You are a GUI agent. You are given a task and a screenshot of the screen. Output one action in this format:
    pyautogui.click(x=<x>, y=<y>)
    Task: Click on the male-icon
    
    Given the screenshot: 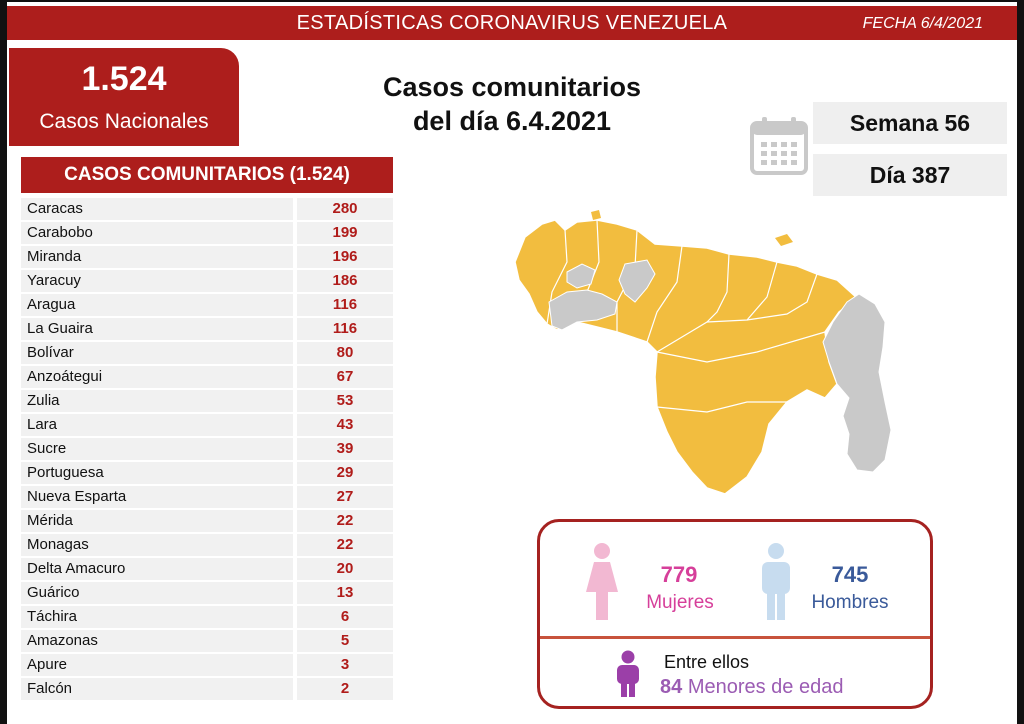 What is the action you would take?
    pyautogui.click(x=776, y=581)
    